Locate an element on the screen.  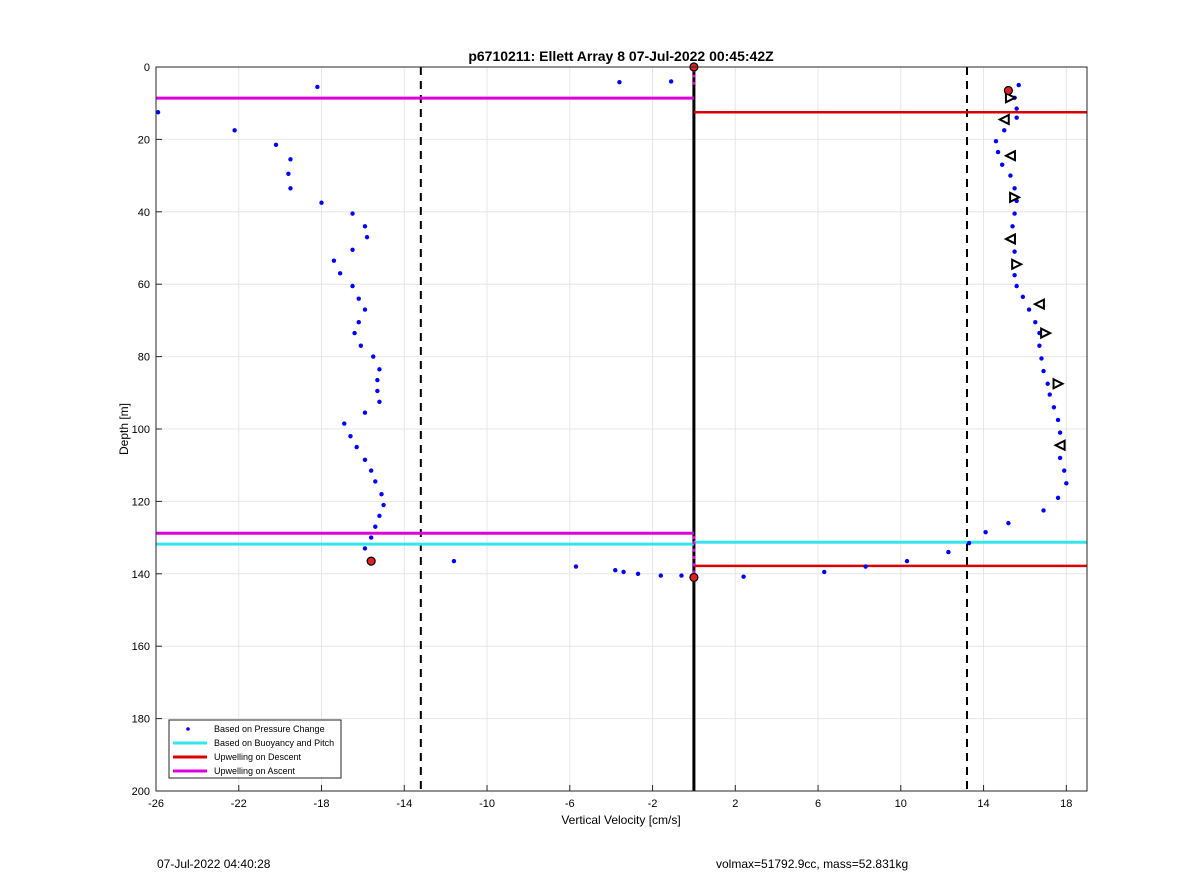
legend-box is located at coordinates (255, 749).